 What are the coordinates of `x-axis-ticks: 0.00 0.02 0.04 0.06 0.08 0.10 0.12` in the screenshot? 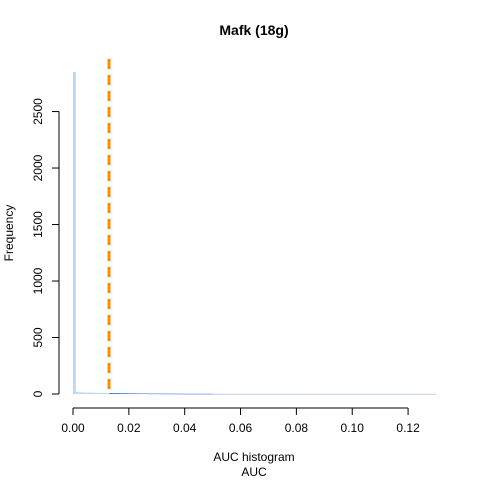 It's located at (240, 421).